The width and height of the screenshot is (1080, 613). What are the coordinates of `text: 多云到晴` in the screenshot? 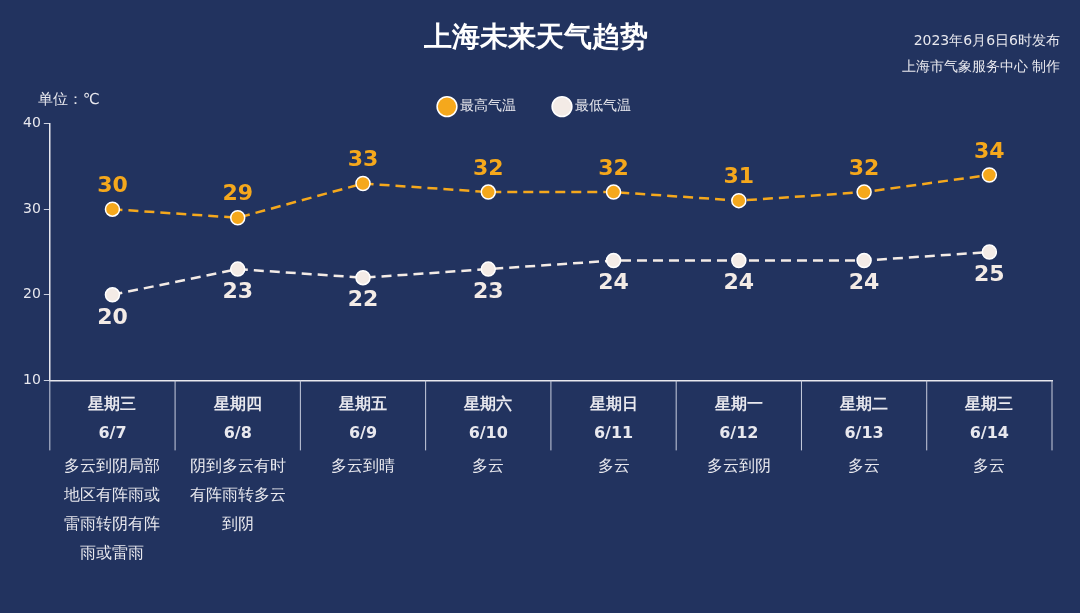 It's located at (363, 465).